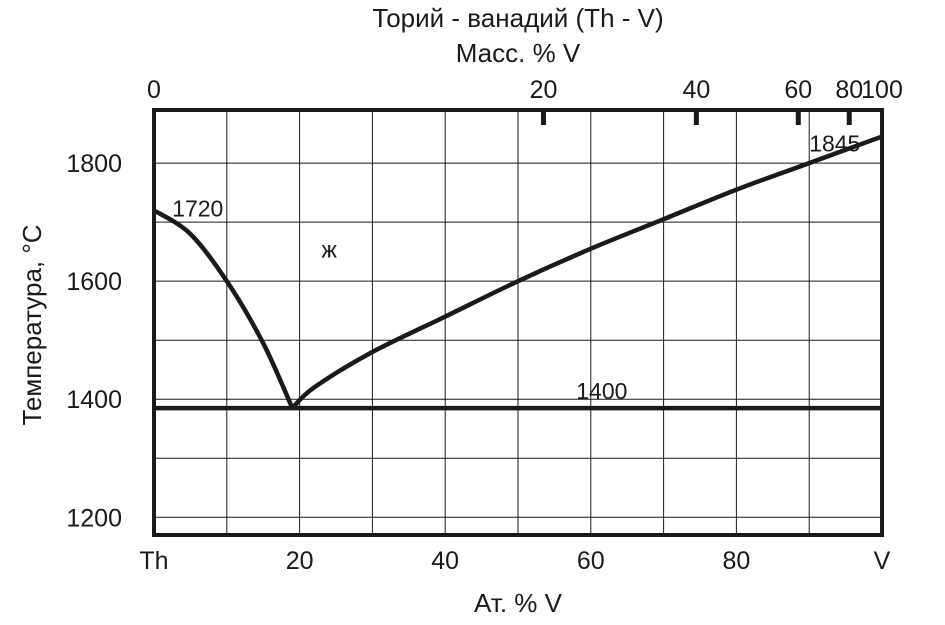 This screenshot has width=945, height=625. I want to click on top-axis-tick-label: 100, so click(882, 90).